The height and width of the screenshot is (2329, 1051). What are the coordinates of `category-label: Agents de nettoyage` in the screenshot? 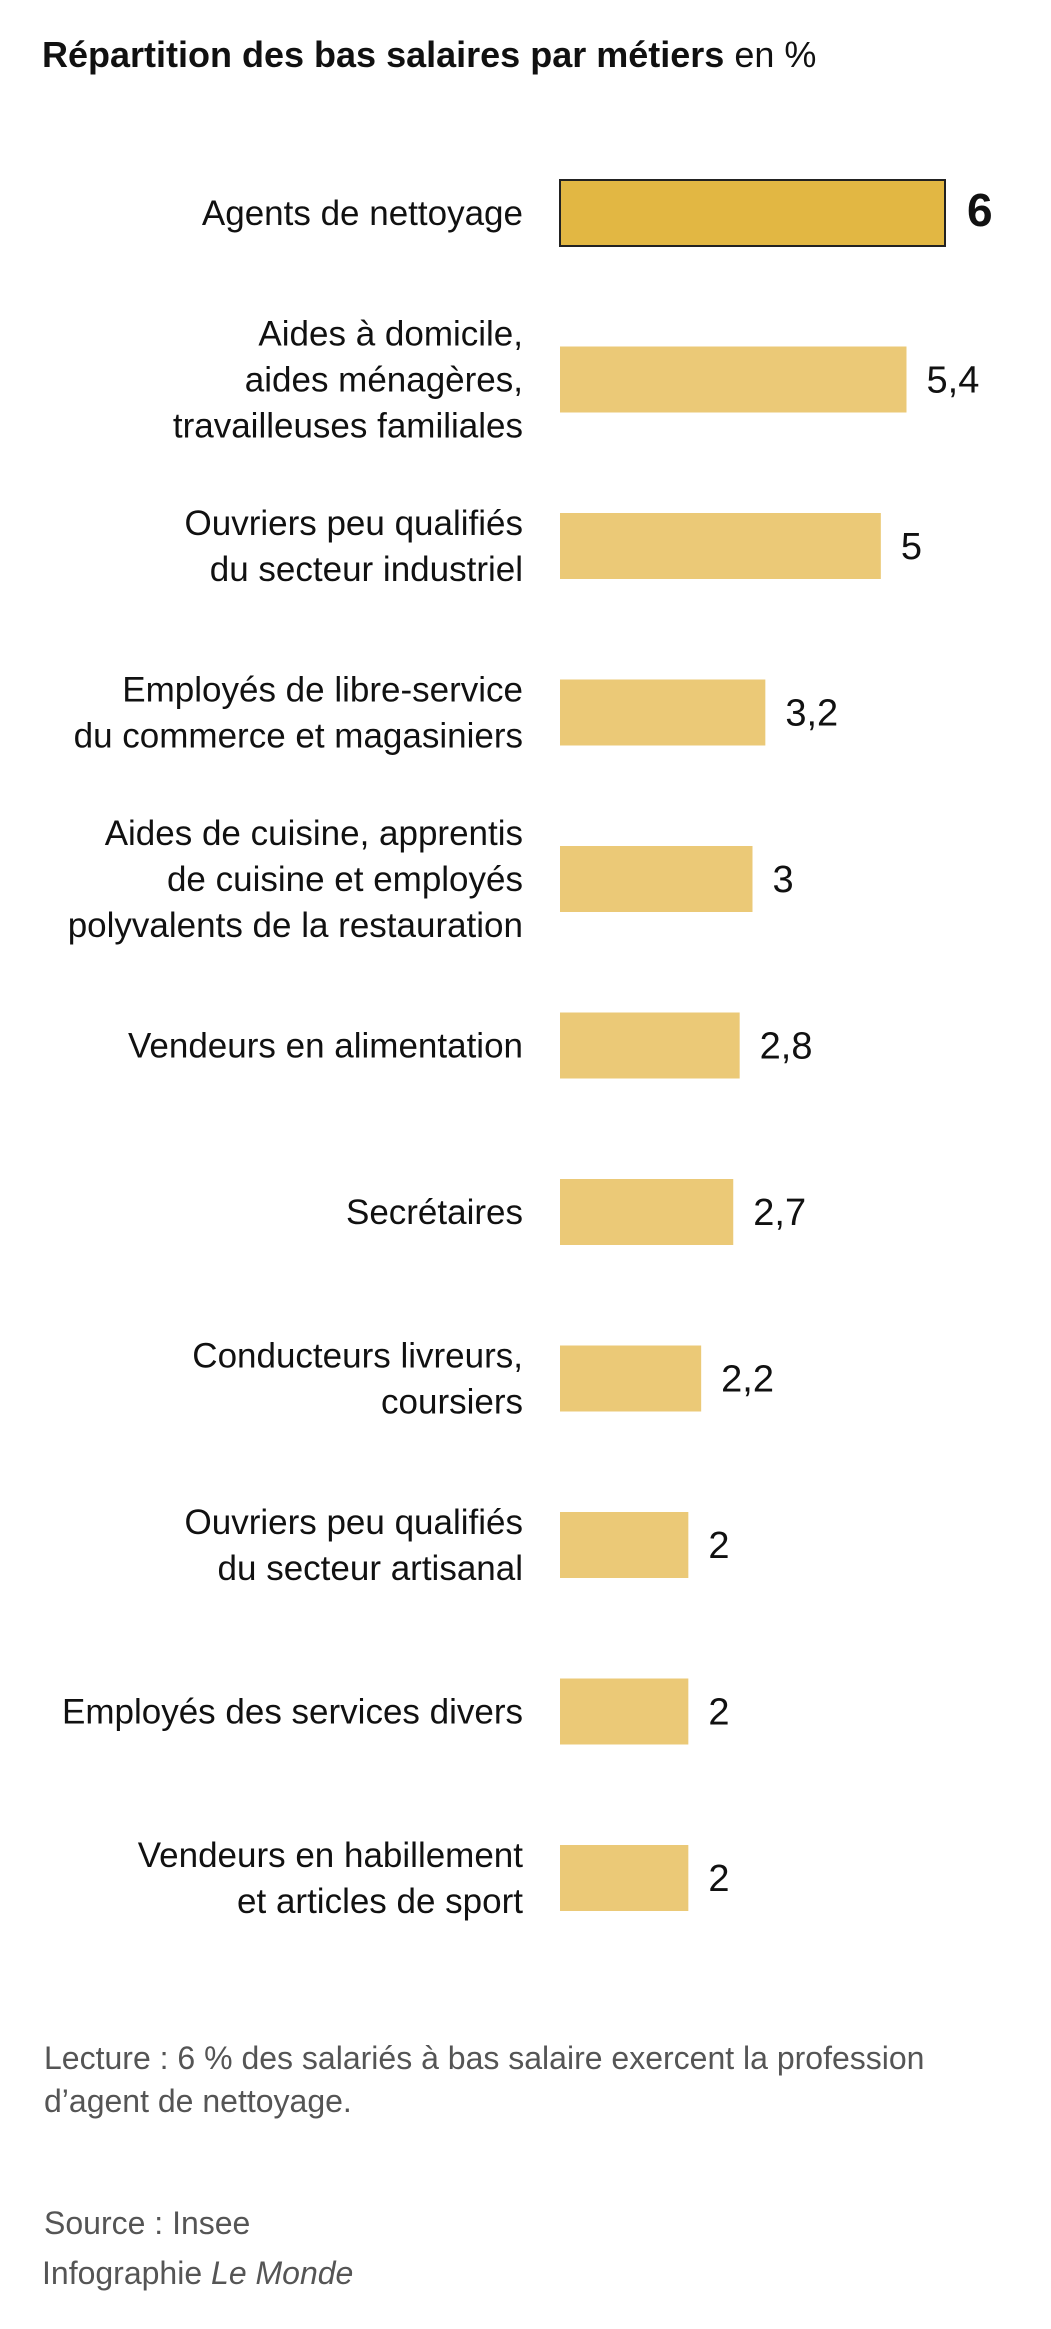 It's located at (362, 213).